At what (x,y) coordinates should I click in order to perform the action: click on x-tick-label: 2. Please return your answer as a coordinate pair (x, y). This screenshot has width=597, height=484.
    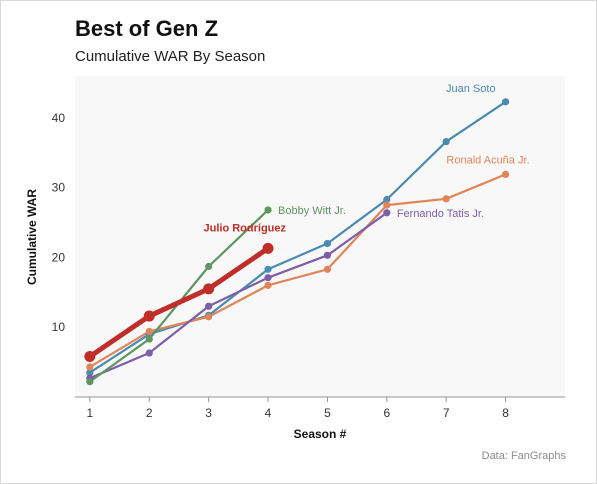
    Looking at the image, I should click on (149, 413).